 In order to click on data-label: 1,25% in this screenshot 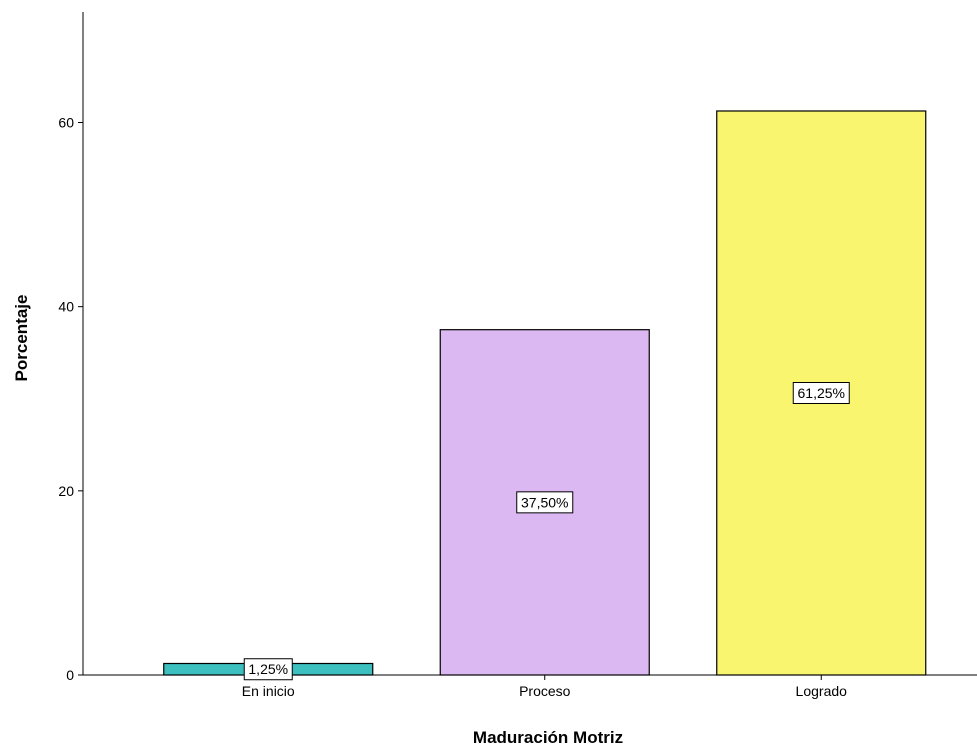, I will do `click(268, 669)`.